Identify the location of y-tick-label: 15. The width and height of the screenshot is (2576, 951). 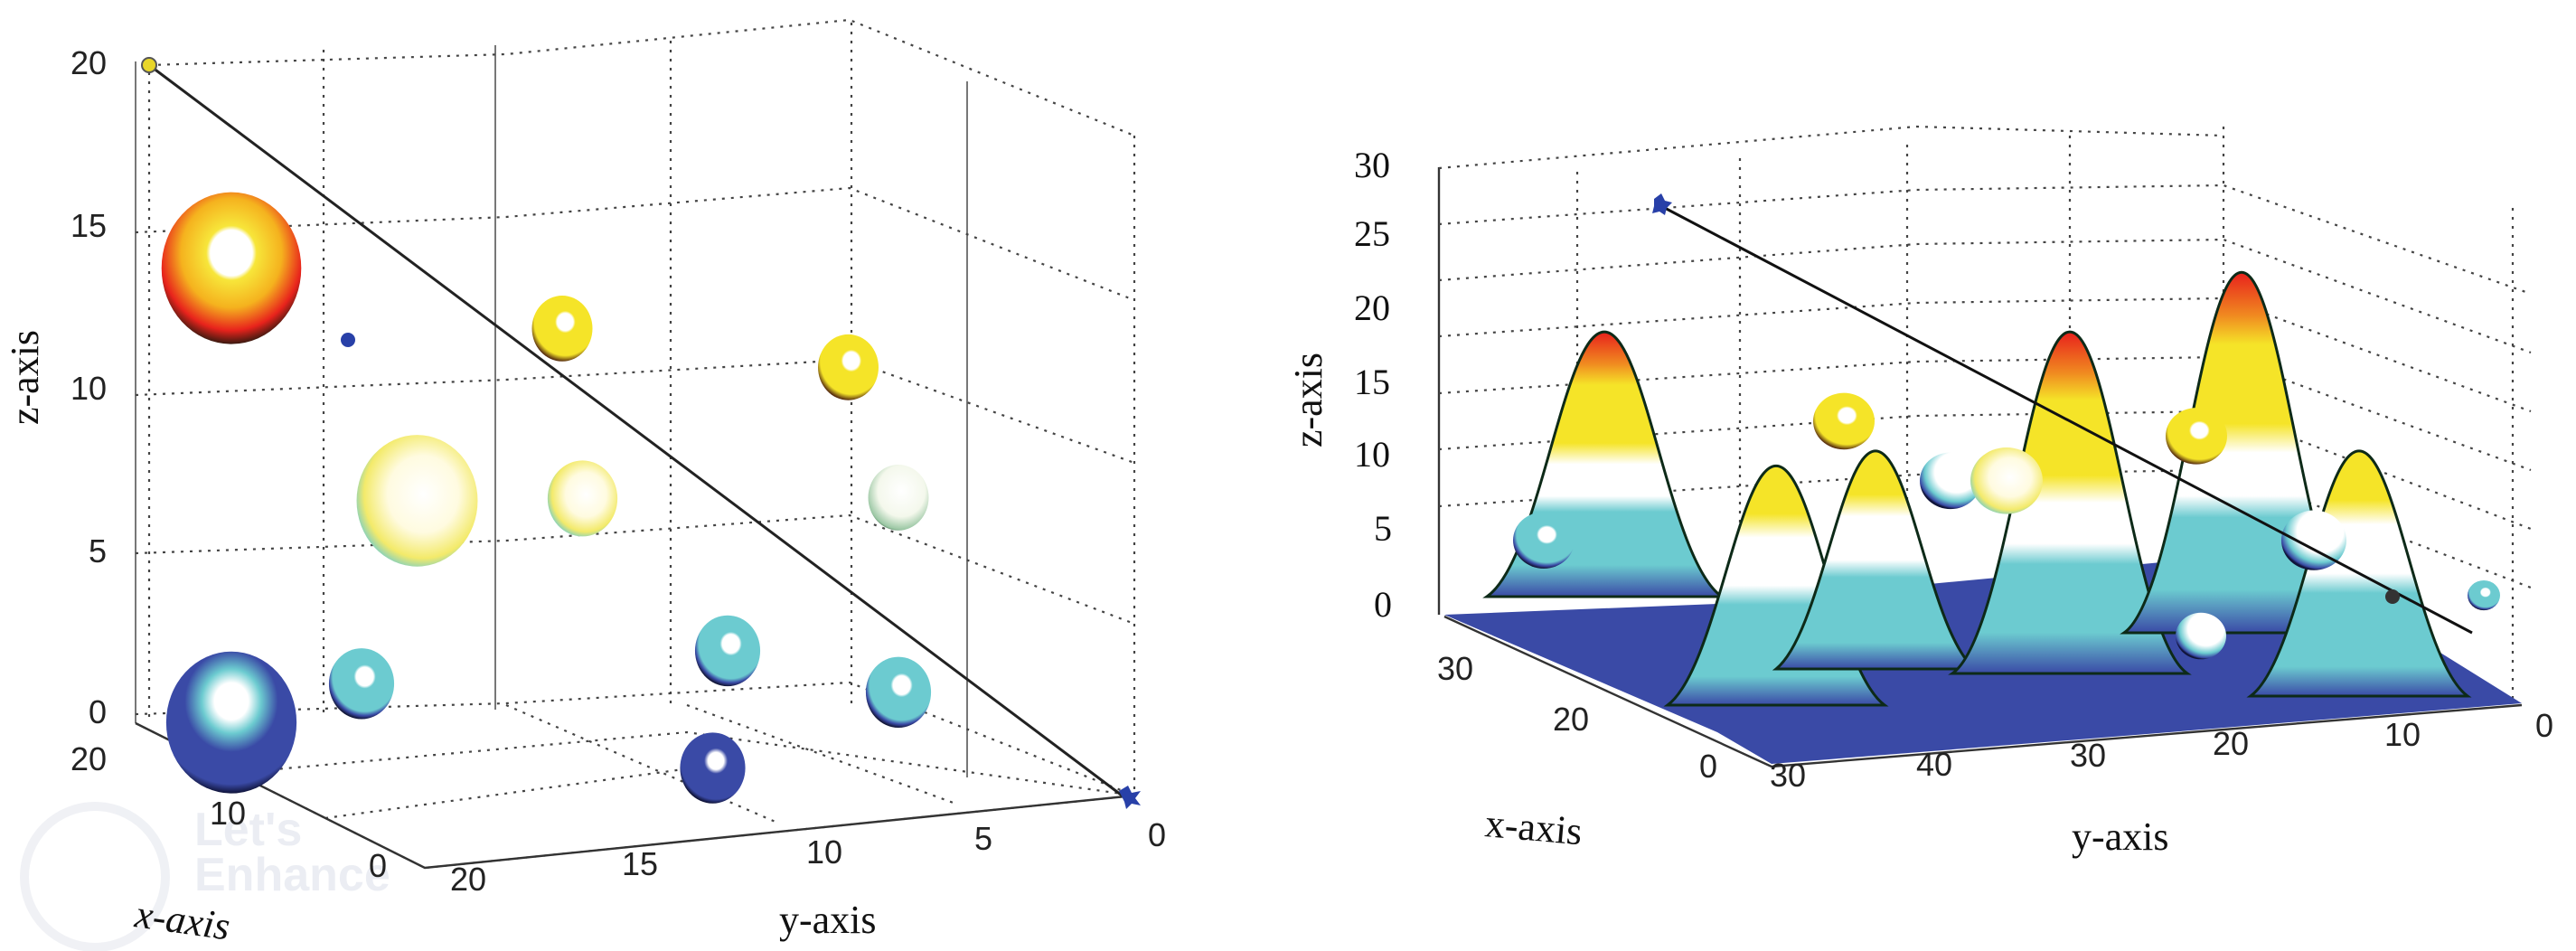
(640, 864).